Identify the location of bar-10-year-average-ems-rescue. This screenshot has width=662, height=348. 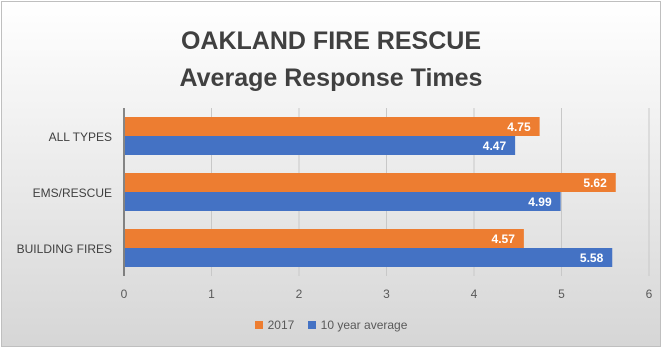
(343, 201).